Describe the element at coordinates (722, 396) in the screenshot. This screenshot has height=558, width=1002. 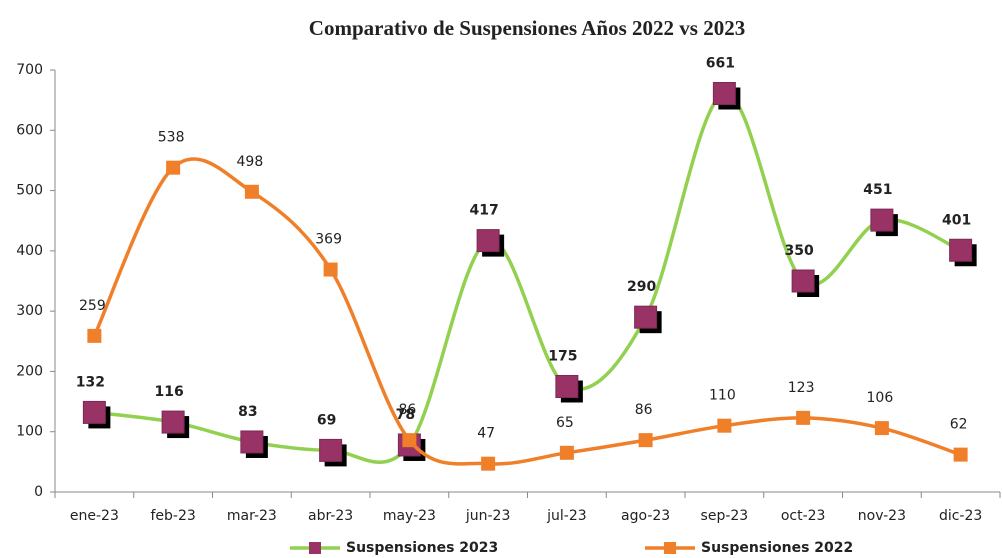
I see `data-label: 110` at that location.